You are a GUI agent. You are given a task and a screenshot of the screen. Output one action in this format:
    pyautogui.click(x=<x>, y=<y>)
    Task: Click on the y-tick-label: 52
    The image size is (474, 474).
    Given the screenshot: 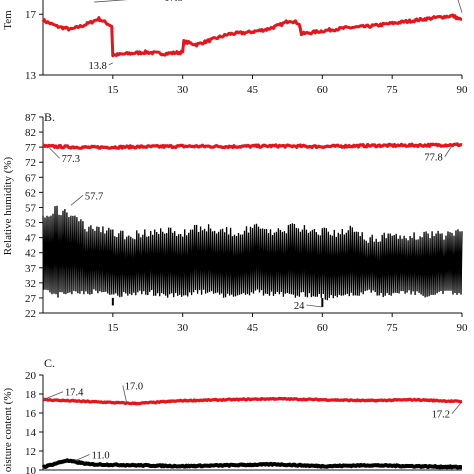 What is the action you would take?
    pyautogui.click(x=30, y=224)
    